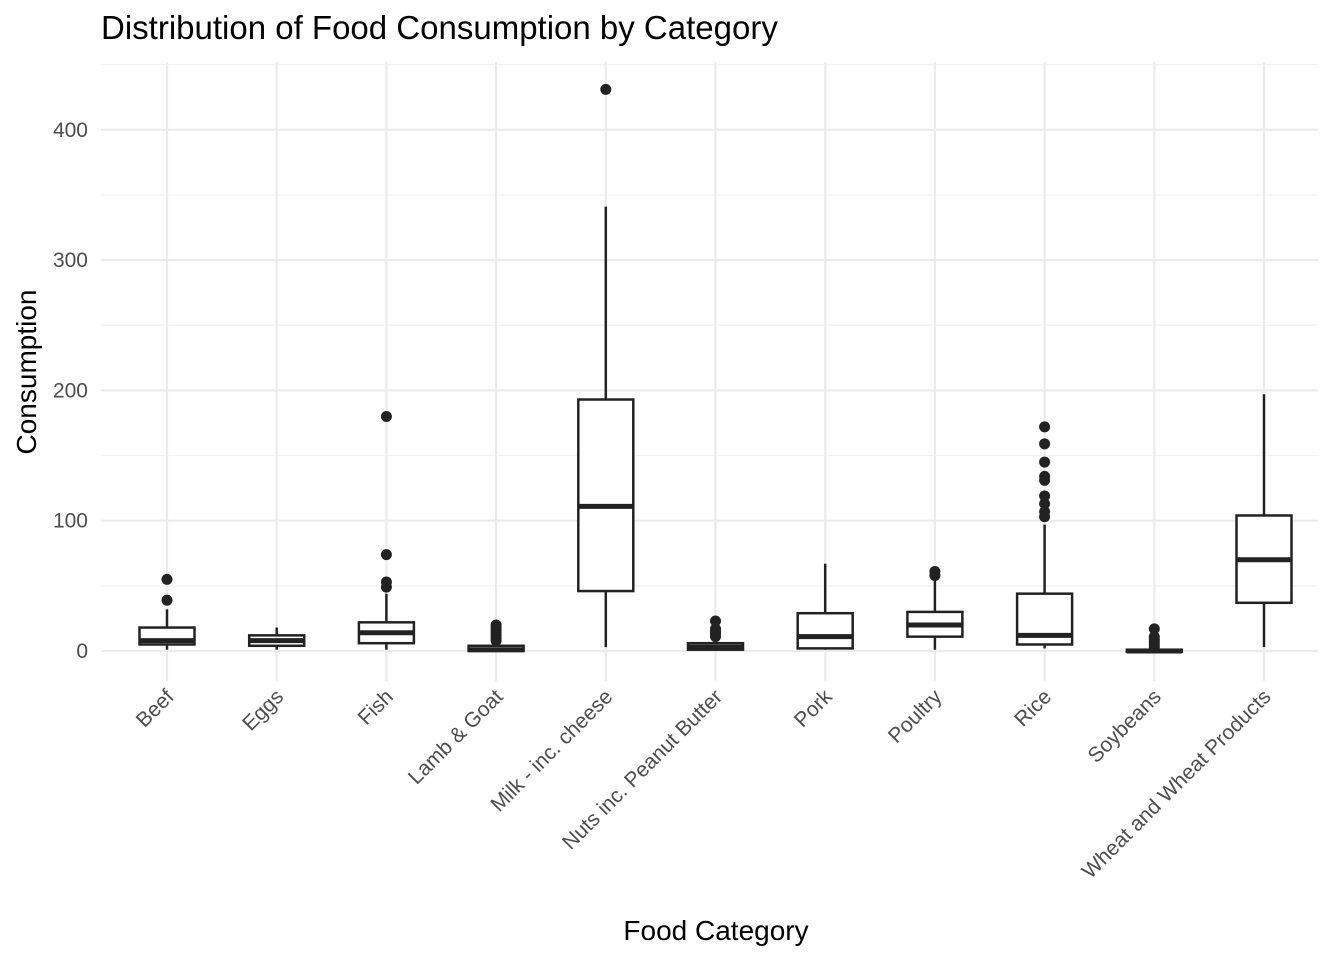 This screenshot has height=960, width=1344. What do you see at coordinates (496, 636) in the screenshot?
I see `box-lamb-goat` at bounding box center [496, 636].